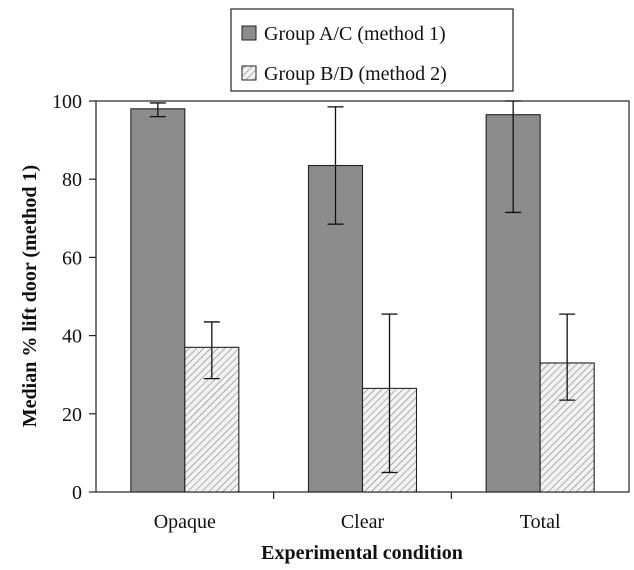 The width and height of the screenshot is (634, 570). What do you see at coordinates (363, 522) in the screenshot?
I see `x-tick-label: Clear` at bounding box center [363, 522].